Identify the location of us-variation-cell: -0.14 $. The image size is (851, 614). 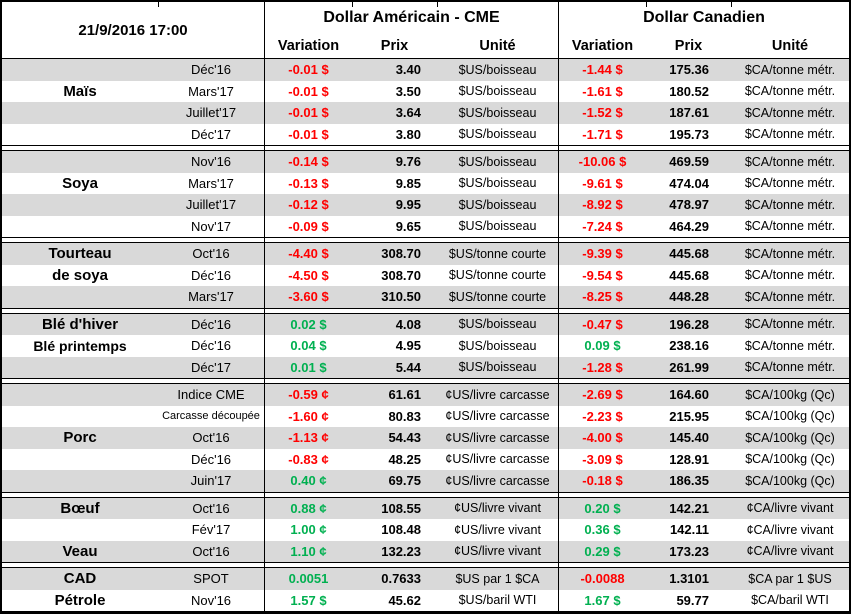
(308, 162).